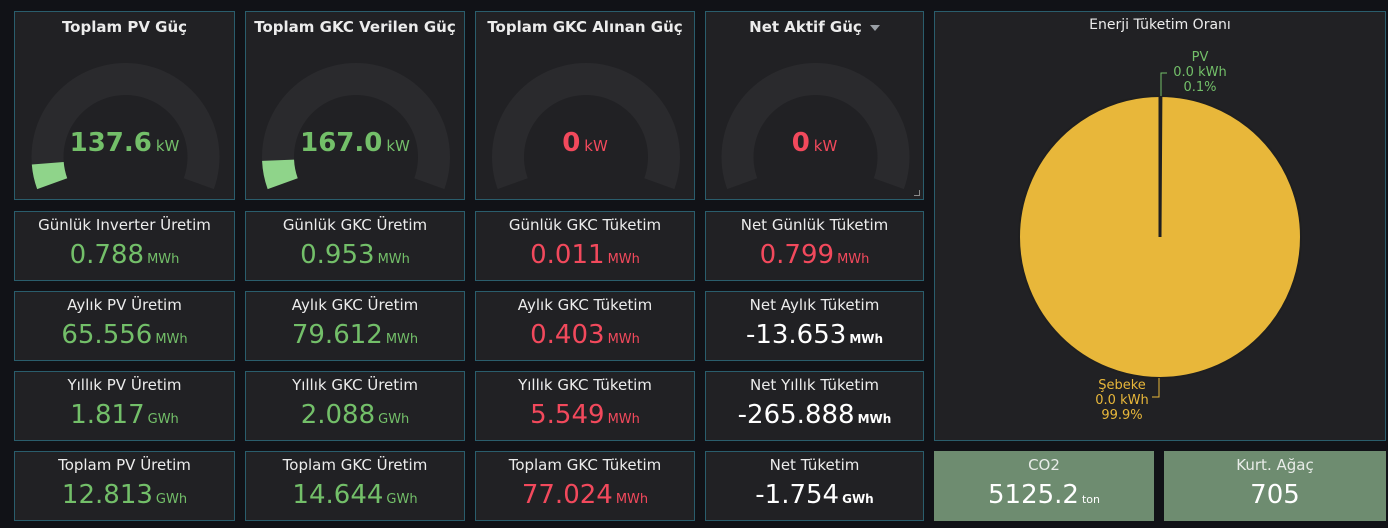  Describe the element at coordinates (1160, 25) in the screenshot. I see `pie-title: Enerji Tüketim Oranı` at that location.